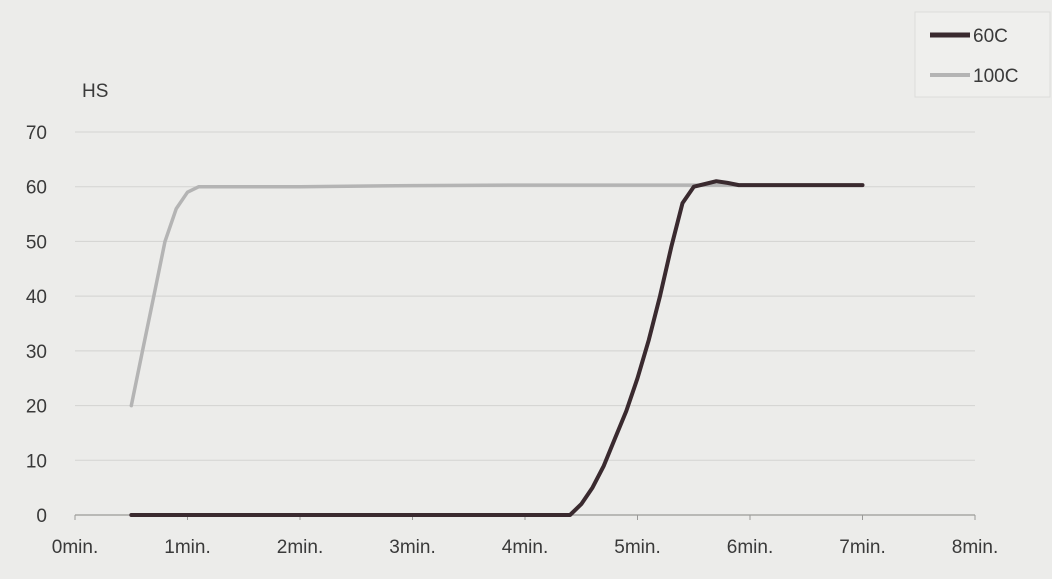  Describe the element at coordinates (95, 91) in the screenshot. I see `y-axis-title: HS` at that location.